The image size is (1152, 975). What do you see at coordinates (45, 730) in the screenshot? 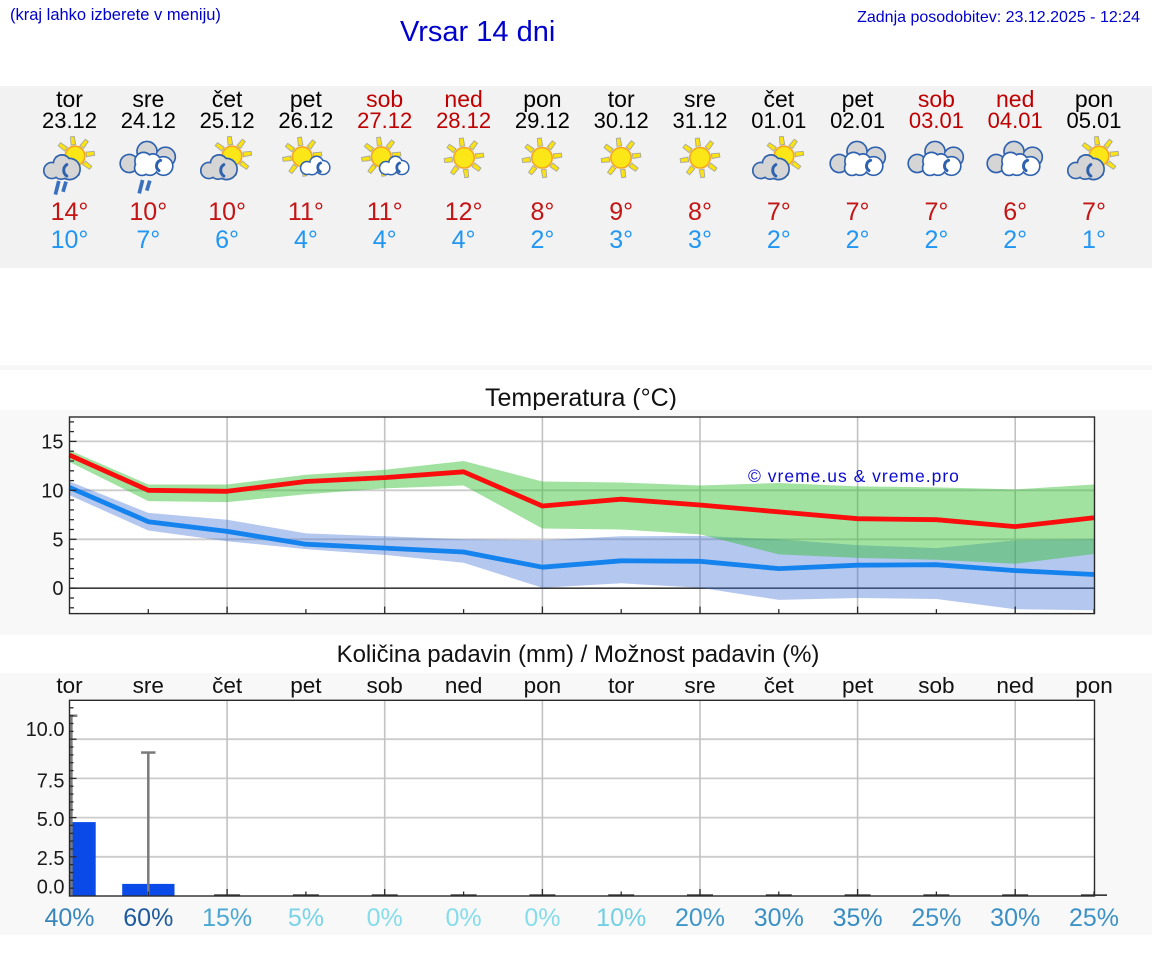
I see `svg-text: 10.0` at bounding box center [45, 730].